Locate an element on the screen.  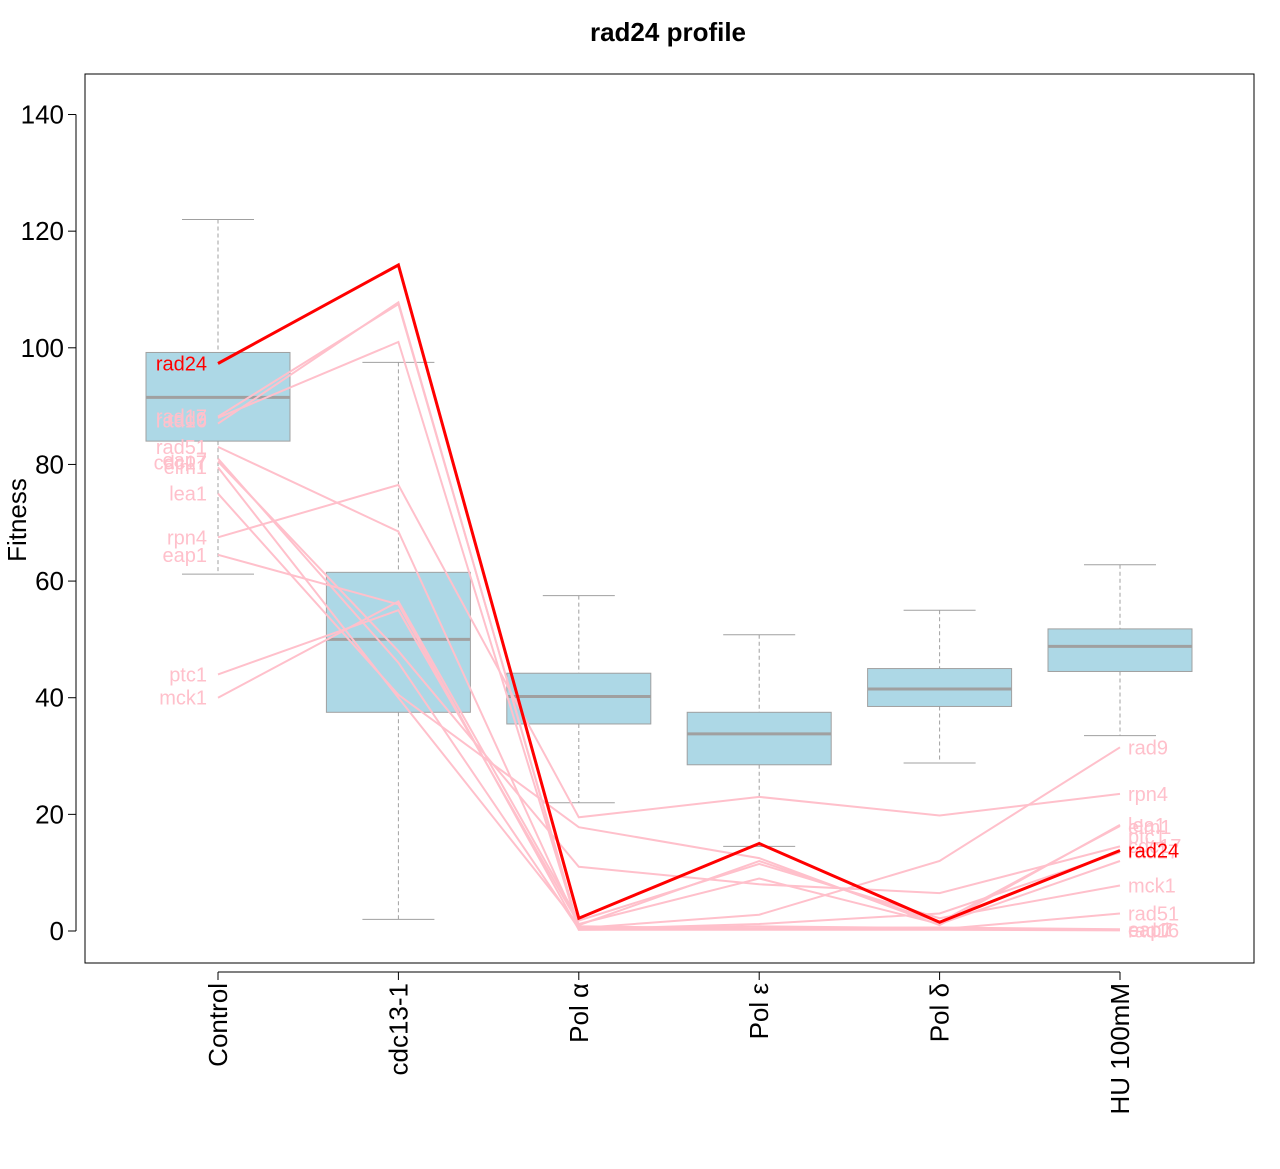
x-tick-label: Pol ε is located at coordinates (759, 1011).